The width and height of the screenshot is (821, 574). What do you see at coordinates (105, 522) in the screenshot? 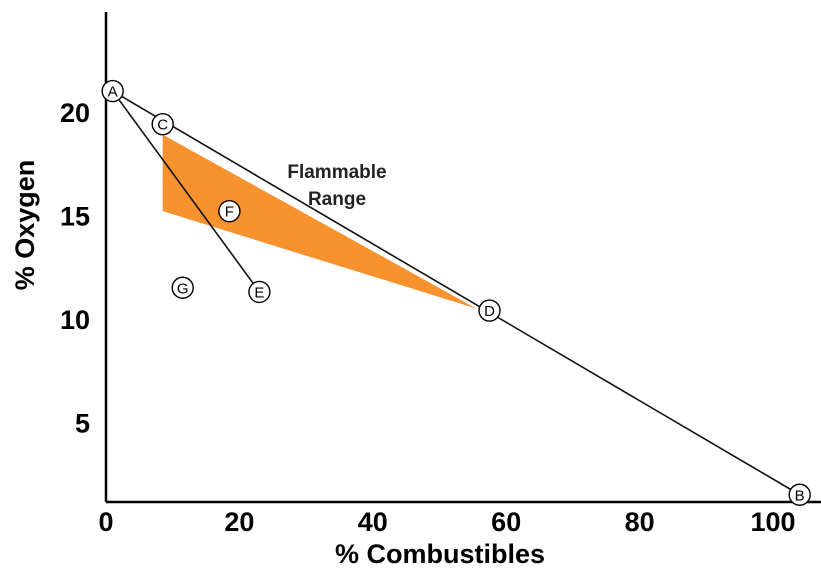
I see `x-tick-label: 0` at bounding box center [105, 522].